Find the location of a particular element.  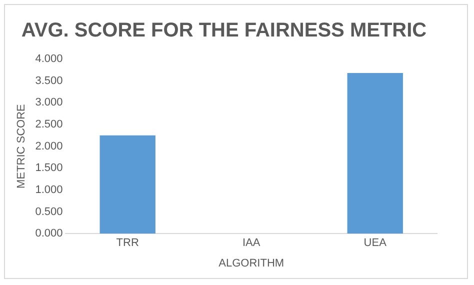

chart-title: AVG. SCORE FOR THE FAIRNESS METRIC is located at coordinates (224, 31).